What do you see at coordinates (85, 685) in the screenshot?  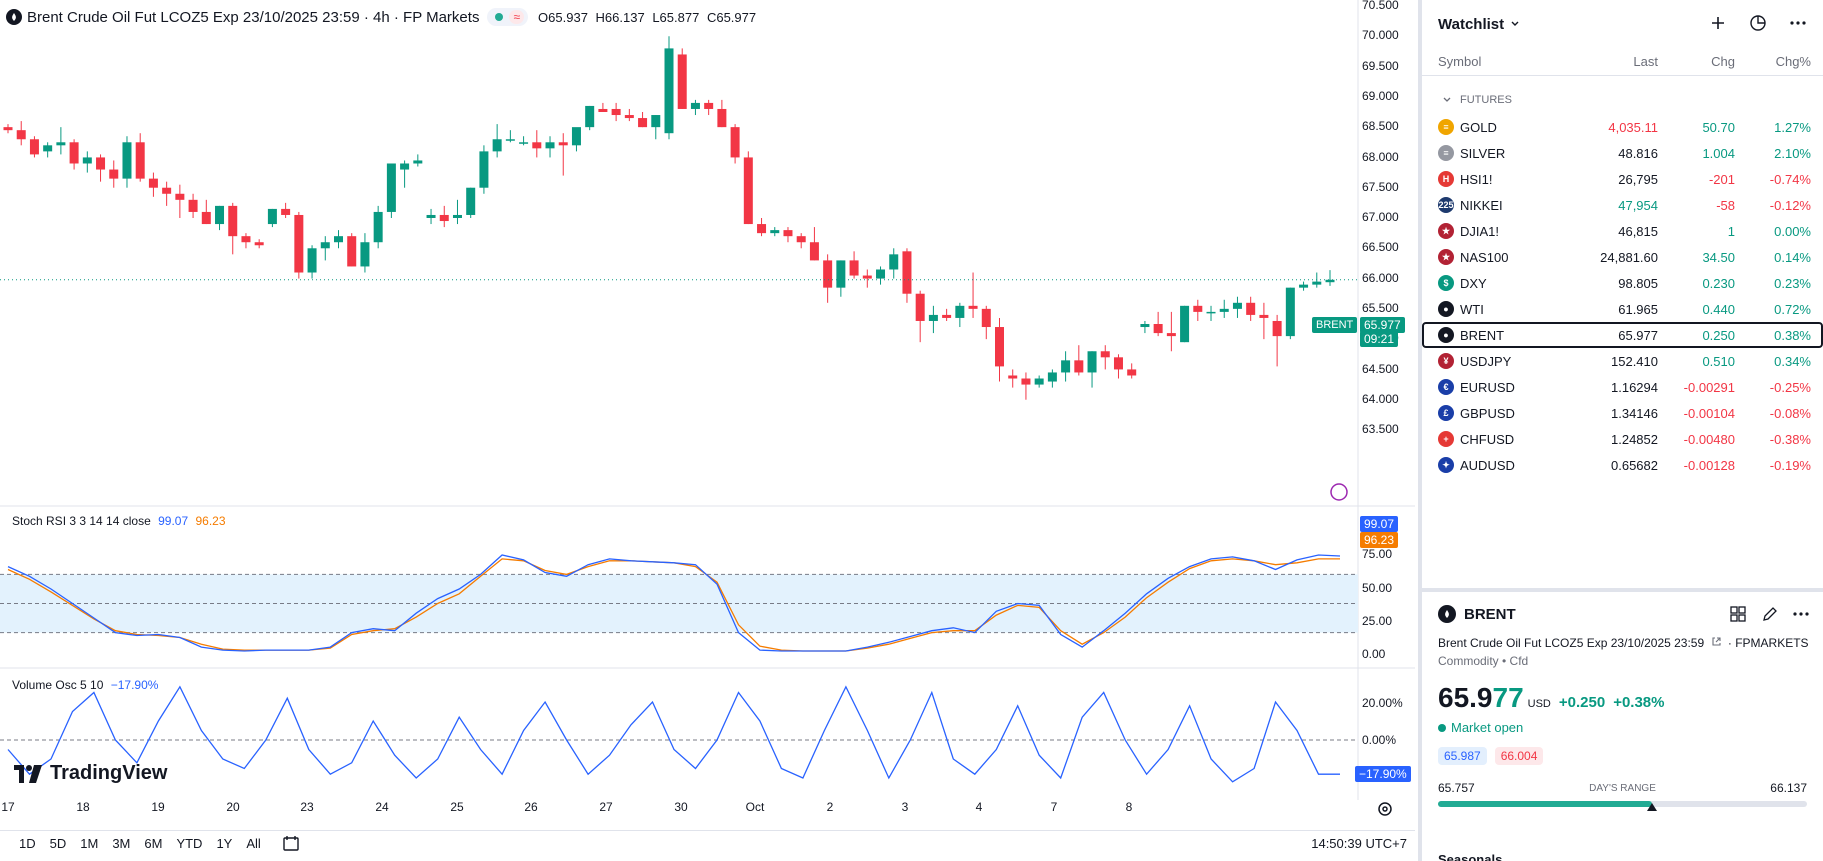 I see `volume-osc-legend: Volume Osc 5 10 −17.90%` at bounding box center [85, 685].